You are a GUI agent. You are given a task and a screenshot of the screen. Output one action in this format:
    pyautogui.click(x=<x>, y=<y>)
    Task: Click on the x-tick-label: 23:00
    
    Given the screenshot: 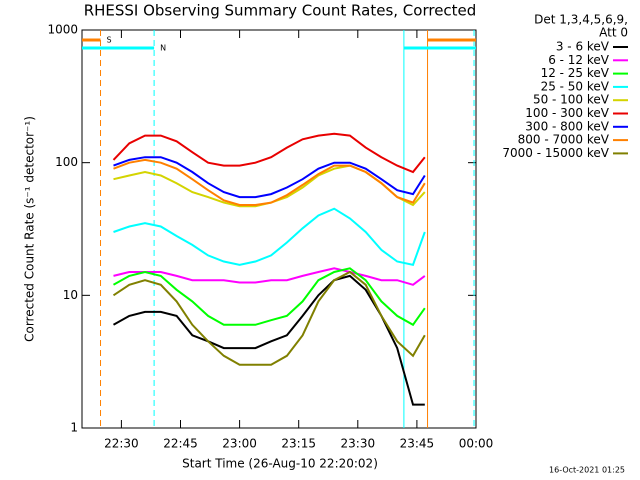 What is the action you would take?
    pyautogui.click(x=239, y=444)
    